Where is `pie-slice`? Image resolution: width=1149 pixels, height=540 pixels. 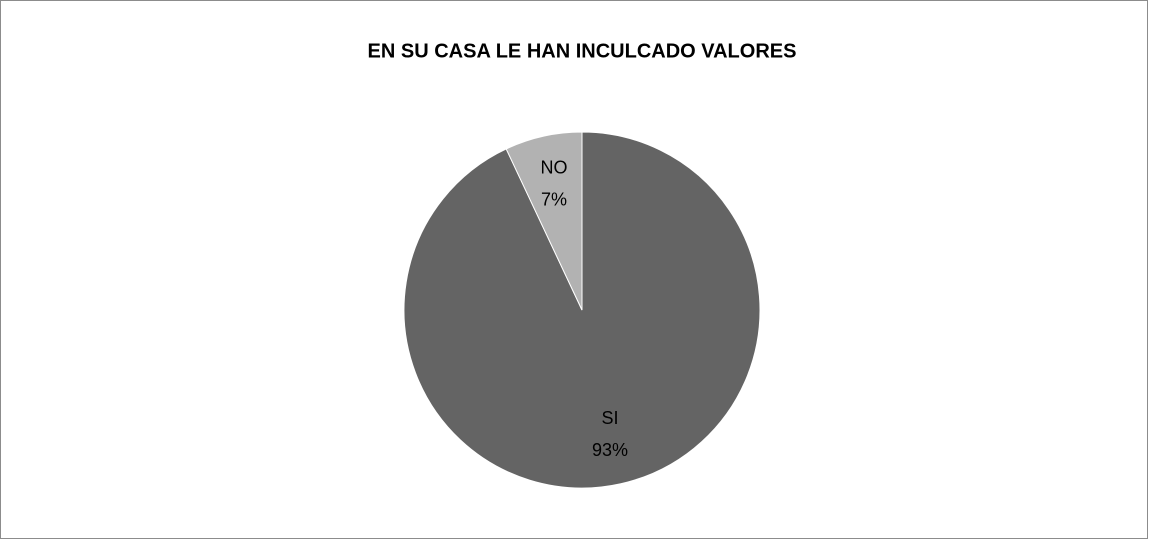
pie-slice is located at coordinates (544, 221).